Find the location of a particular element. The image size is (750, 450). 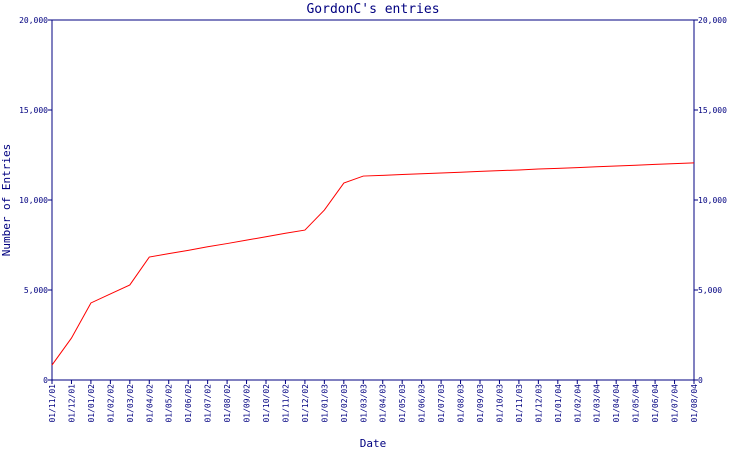

x-tick-label: 01/08/04 is located at coordinates (694, 403).